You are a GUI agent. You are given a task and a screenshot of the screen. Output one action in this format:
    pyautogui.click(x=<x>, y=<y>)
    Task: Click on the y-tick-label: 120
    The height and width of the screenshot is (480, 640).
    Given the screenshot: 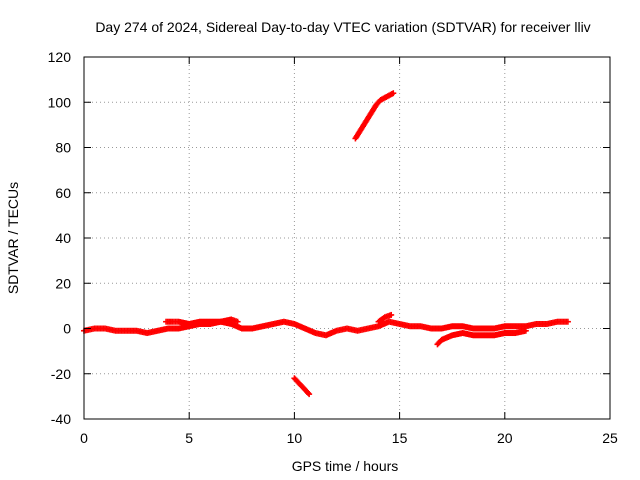 What is the action you would take?
    pyautogui.click(x=60, y=57)
    